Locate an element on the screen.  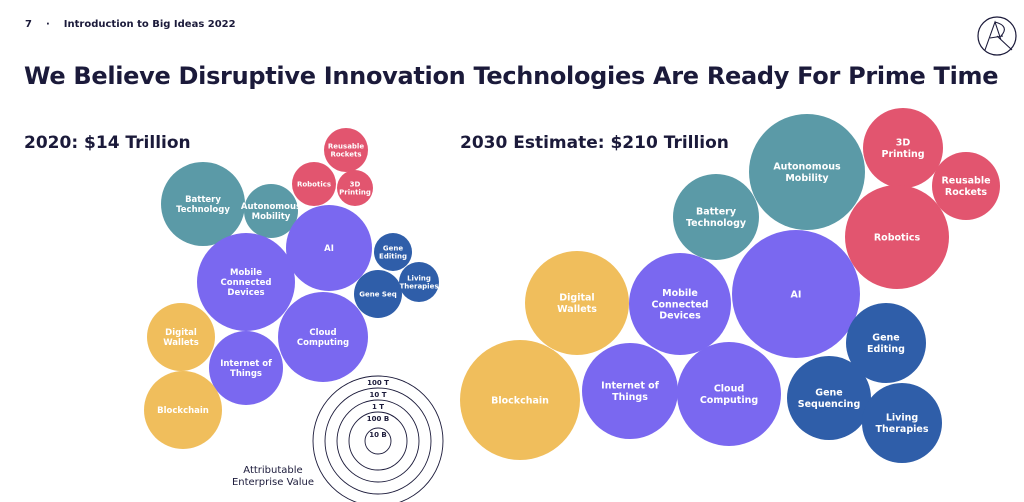
bubble-label: Gene Sequencing is located at coordinates (829, 399).